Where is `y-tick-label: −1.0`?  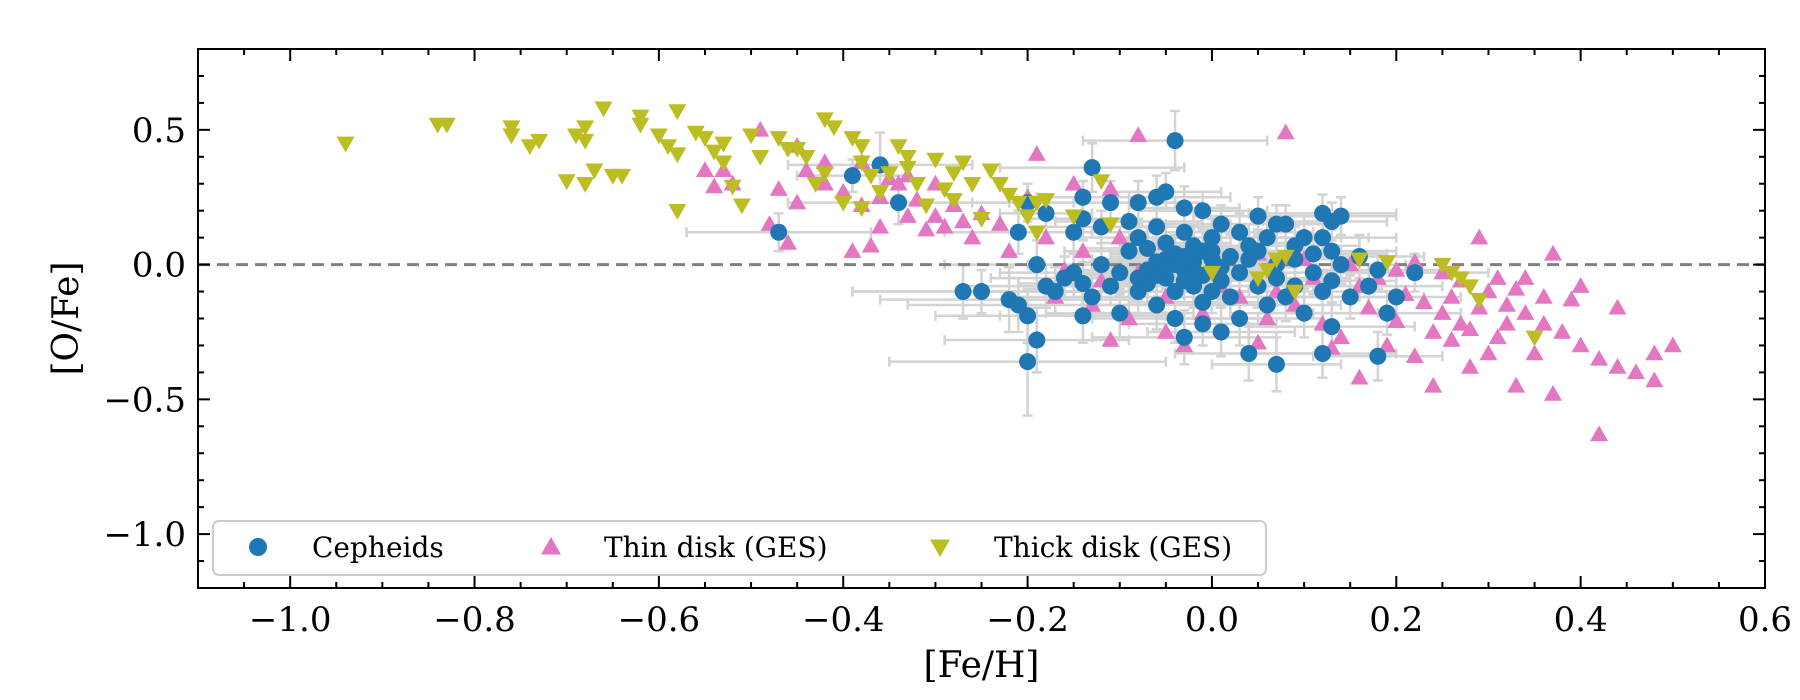 y-tick-label: −1.0 is located at coordinates (144, 535).